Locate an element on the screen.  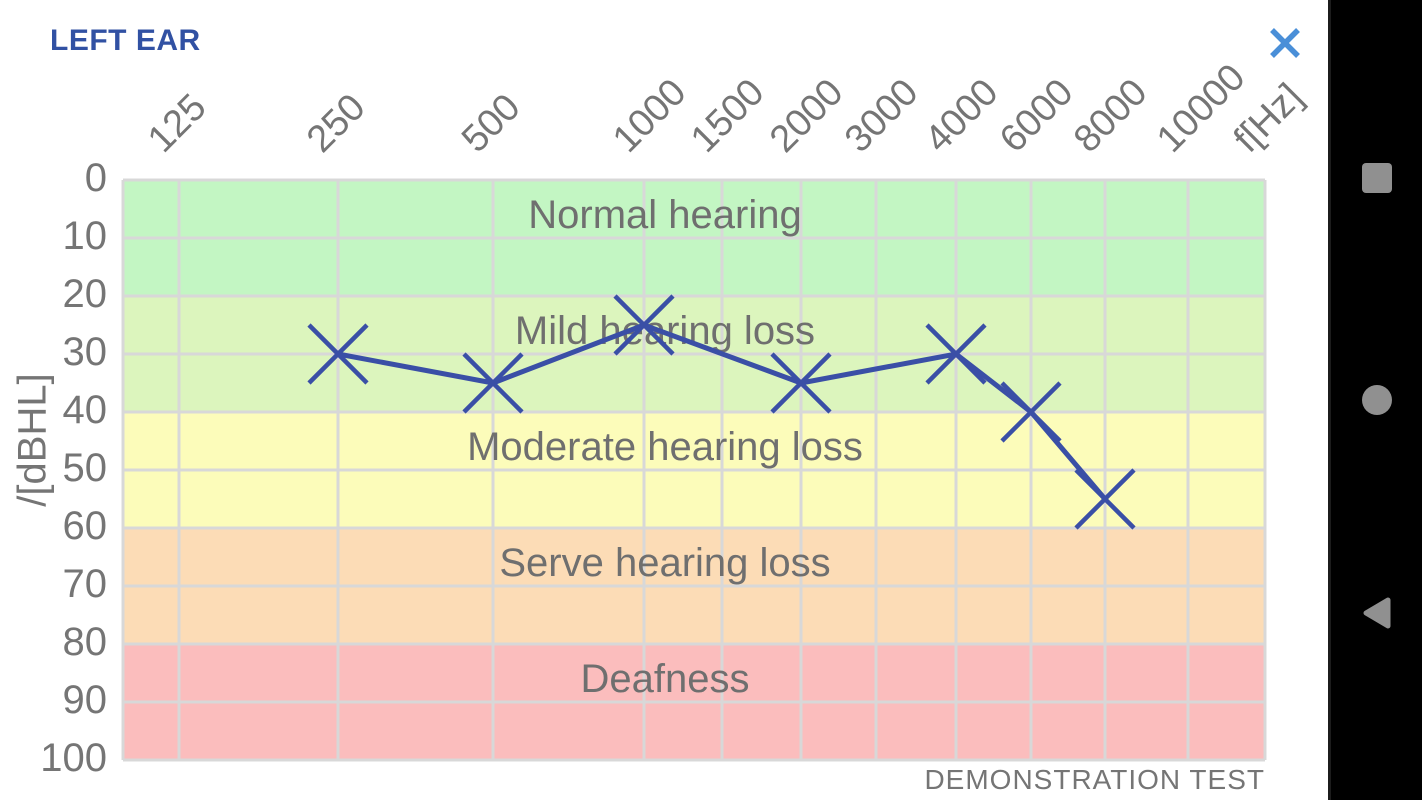
y-tick-label: 0 is located at coordinates (95, 178).